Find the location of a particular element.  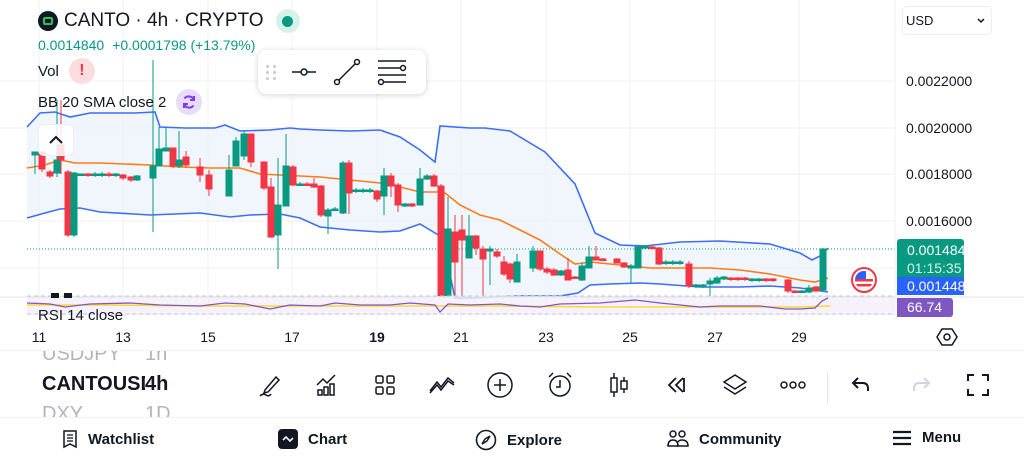

y-axis-label: 0.0018000 is located at coordinates (939, 174).